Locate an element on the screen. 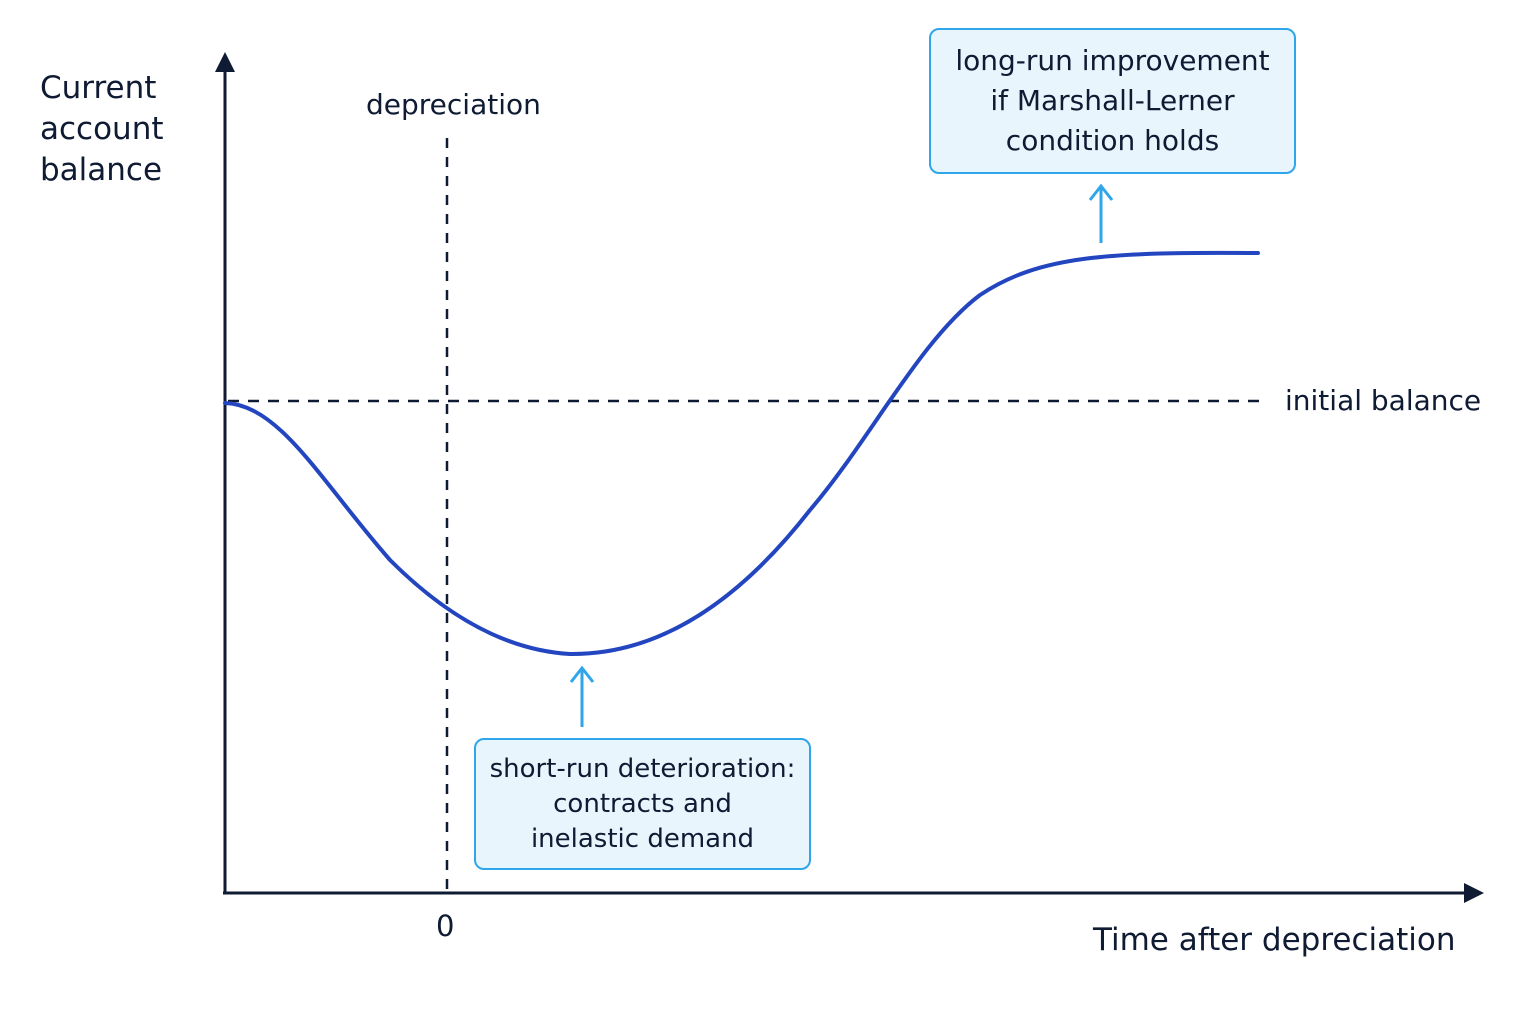  long-run-arrow-head is located at coordinates (1101, 192).